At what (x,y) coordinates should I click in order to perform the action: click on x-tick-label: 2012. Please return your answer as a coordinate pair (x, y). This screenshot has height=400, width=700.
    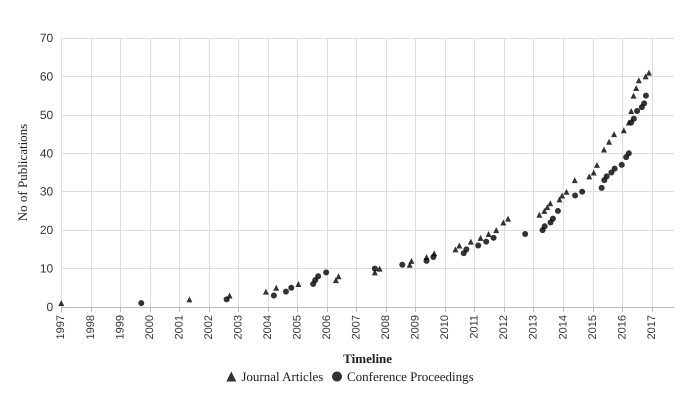
    Looking at the image, I should click on (504, 327).